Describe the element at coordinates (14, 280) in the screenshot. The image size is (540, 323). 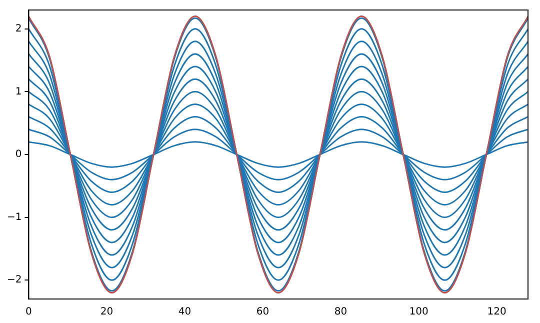
I see `y-tick-label: −2` at that location.